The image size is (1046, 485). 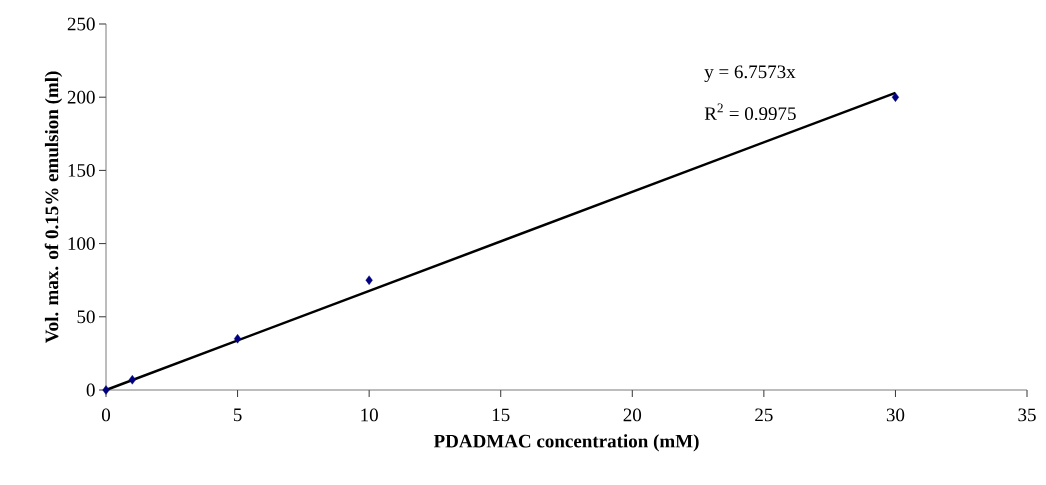 What do you see at coordinates (750, 112) in the screenshot?
I see `annotation: R$^{2}$ = 0.9975` at bounding box center [750, 112].